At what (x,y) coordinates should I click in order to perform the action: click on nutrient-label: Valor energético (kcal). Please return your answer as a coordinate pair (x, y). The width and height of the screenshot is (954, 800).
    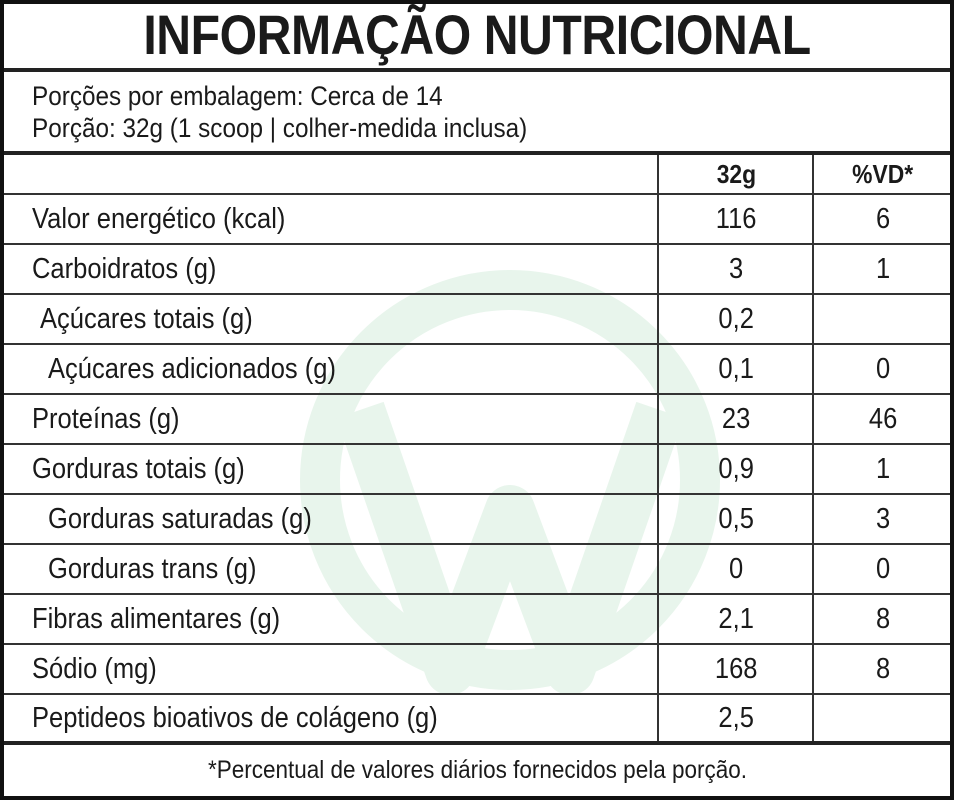
    Looking at the image, I should click on (159, 218).